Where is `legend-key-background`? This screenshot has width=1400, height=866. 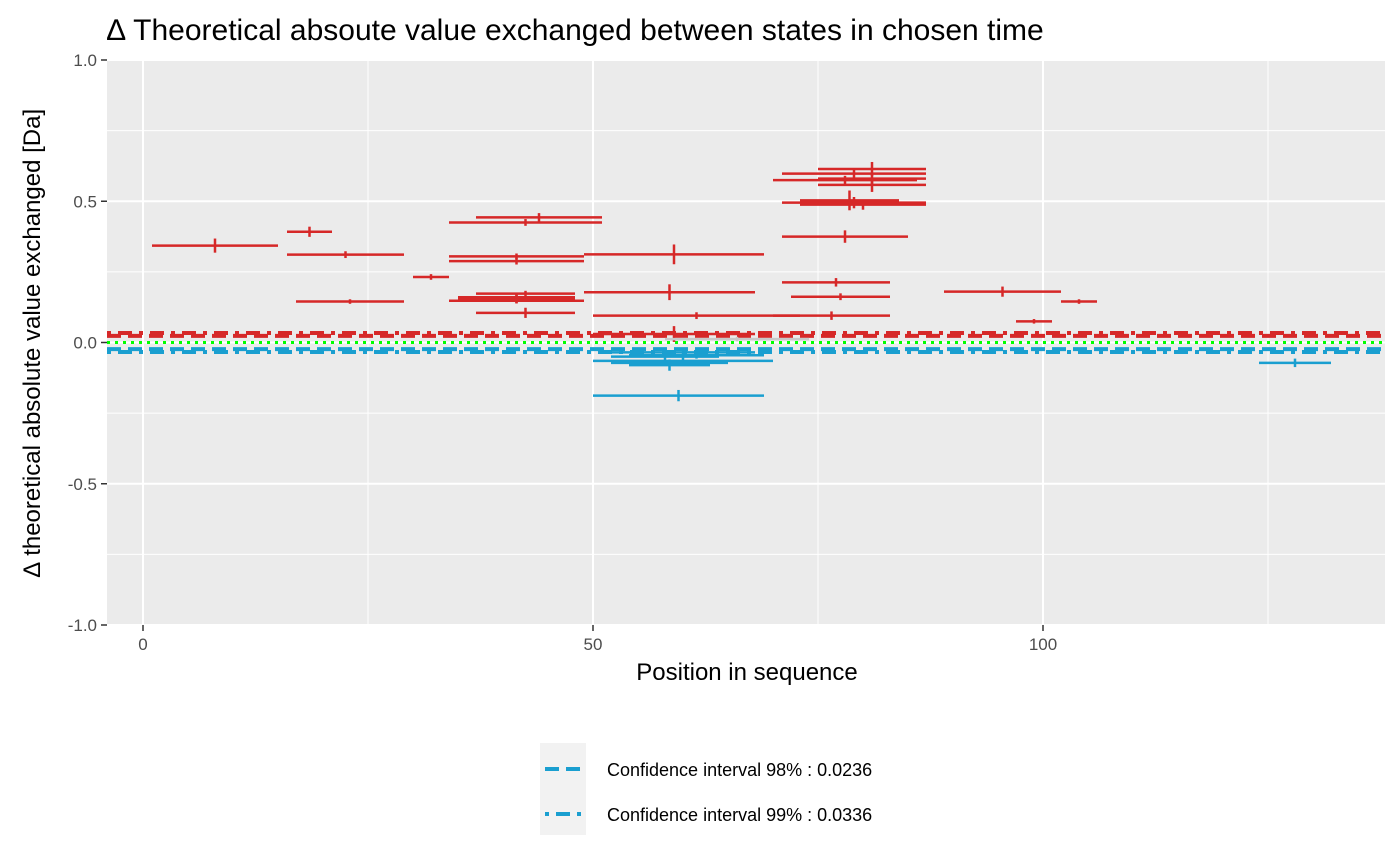
legend-key-background is located at coordinates (563, 789).